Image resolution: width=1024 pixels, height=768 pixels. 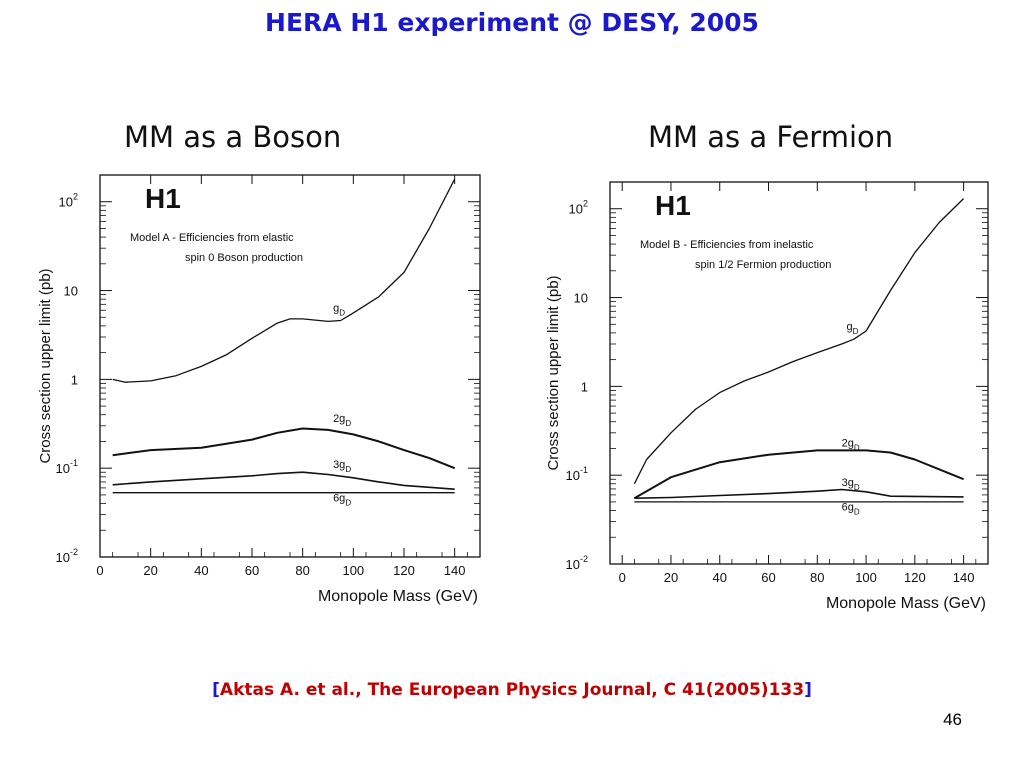 What do you see at coordinates (63, 557) in the screenshot?
I see `boson-y-tick-base-4: 10` at bounding box center [63, 557].